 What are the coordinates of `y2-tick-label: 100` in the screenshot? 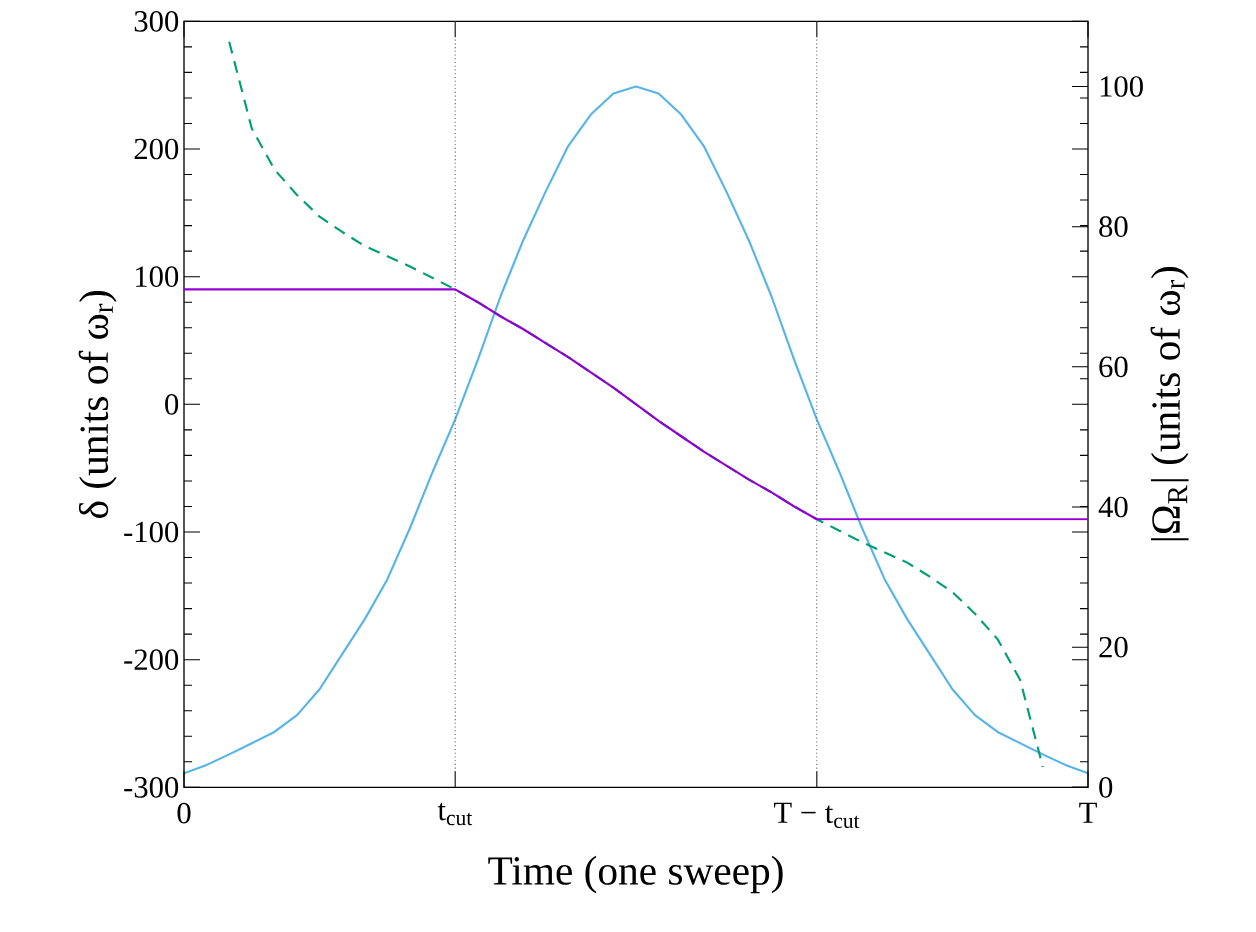 It's located at (1121, 86).